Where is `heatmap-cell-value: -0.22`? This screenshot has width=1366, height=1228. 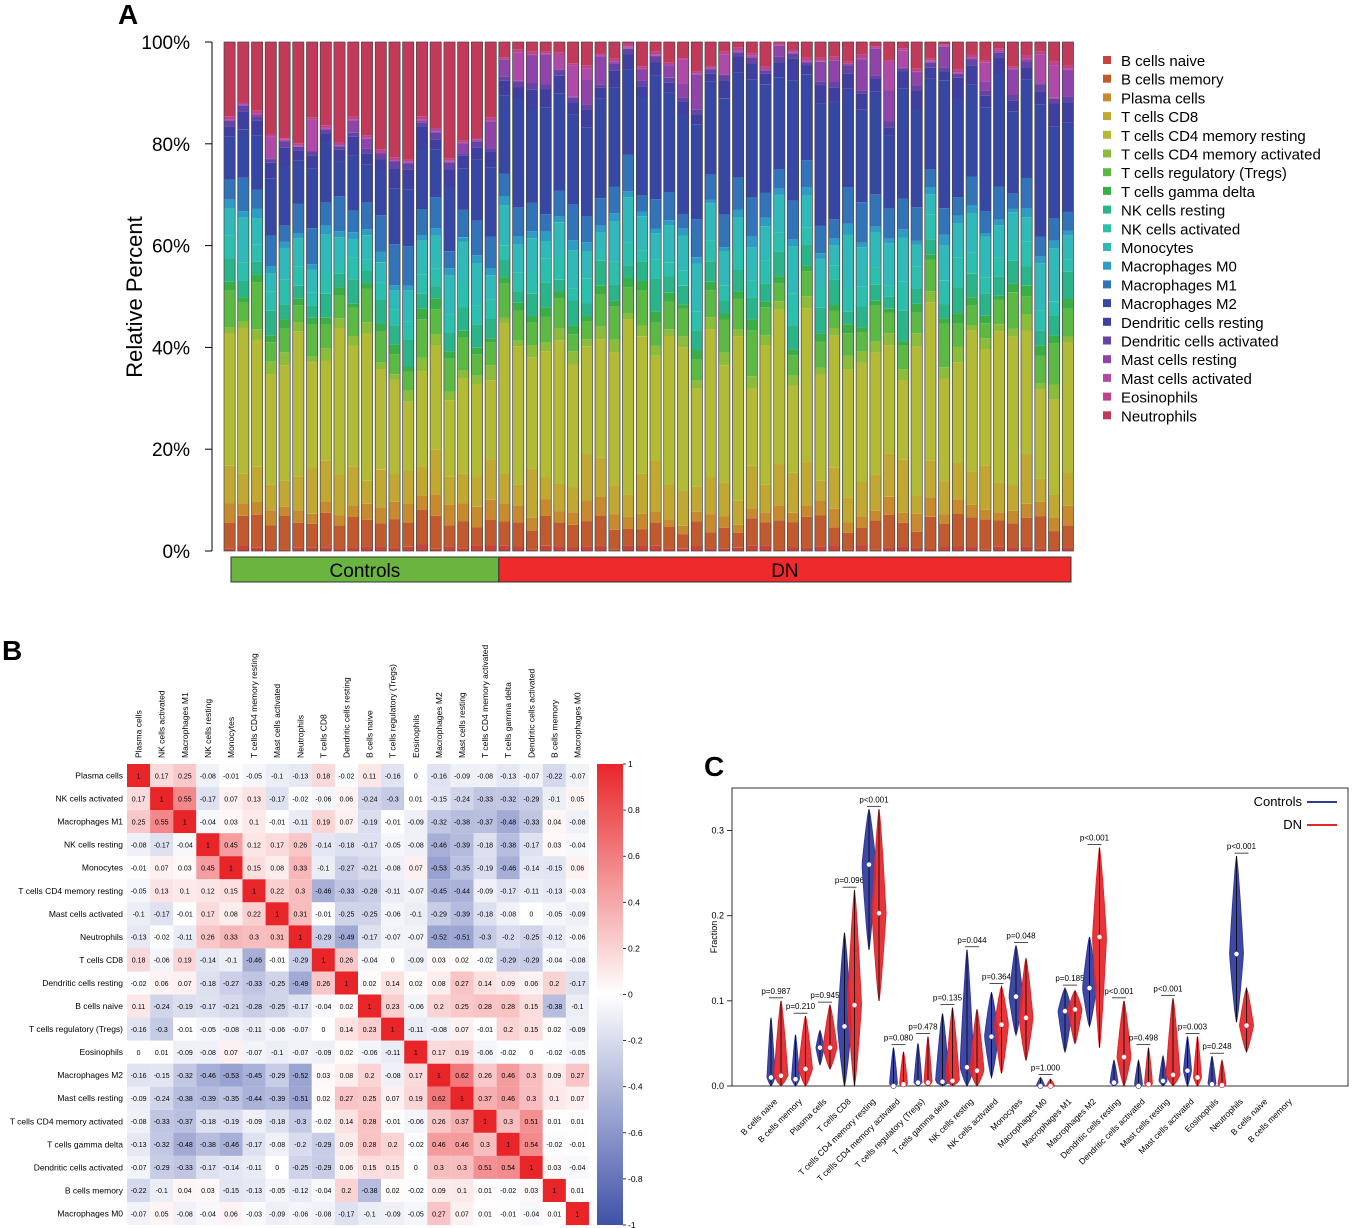
heatmap-cell-value: -0.22 is located at coordinates (554, 776).